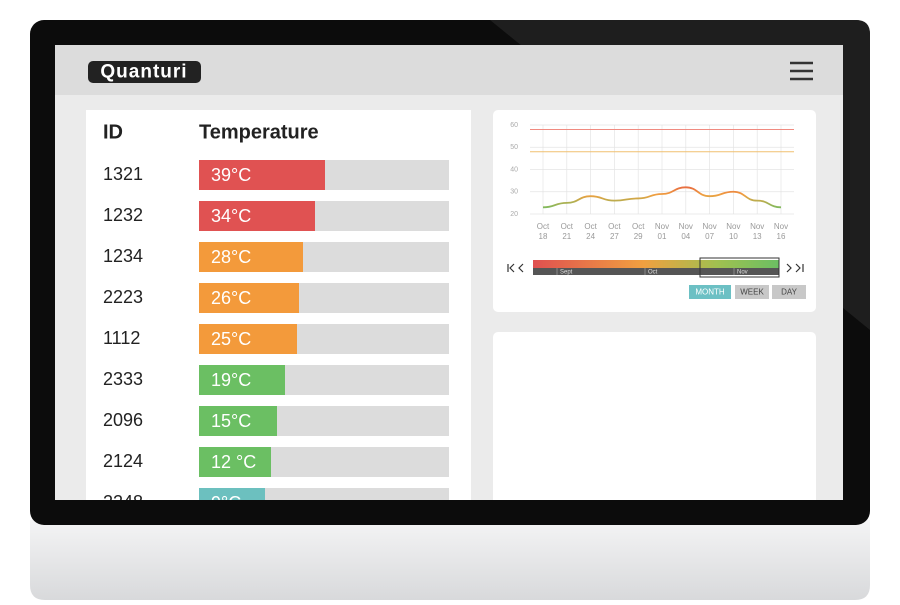 This screenshot has width=900, height=605. I want to click on y-tick-label: 40, so click(514, 169).